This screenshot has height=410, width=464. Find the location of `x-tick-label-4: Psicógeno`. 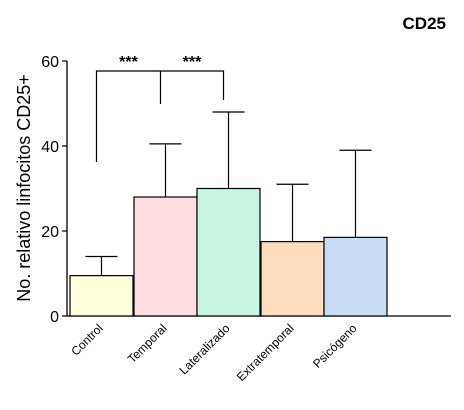

x-tick-label-4: Psicógeno is located at coordinates (335, 346).